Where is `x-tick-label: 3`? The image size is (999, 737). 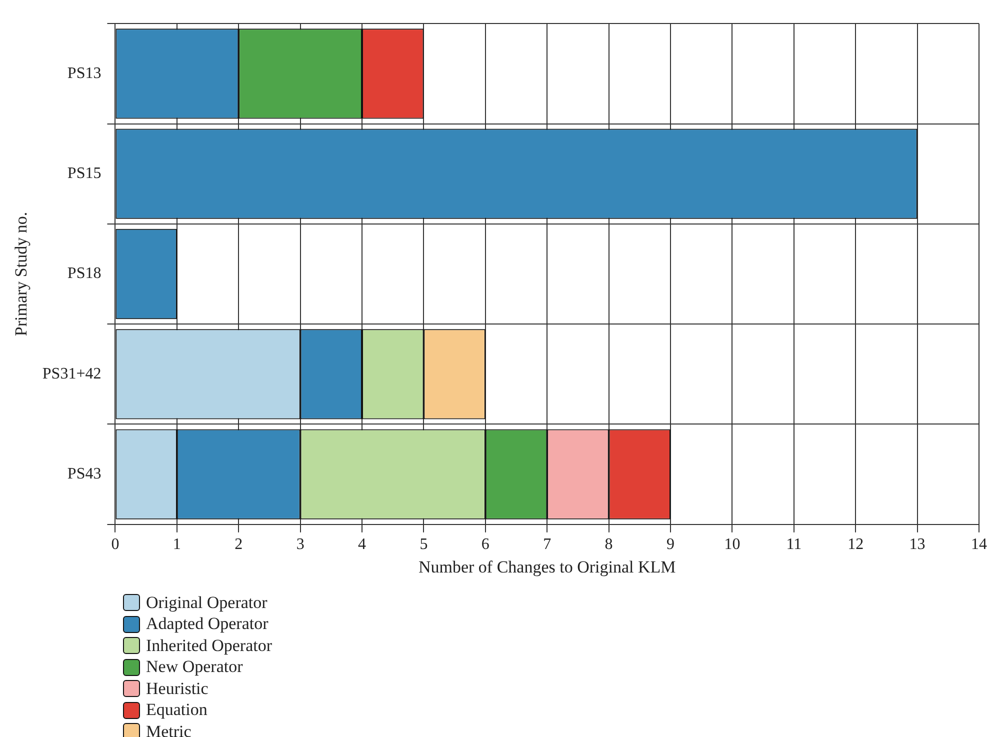 x-tick-label: 3 is located at coordinates (300, 545).